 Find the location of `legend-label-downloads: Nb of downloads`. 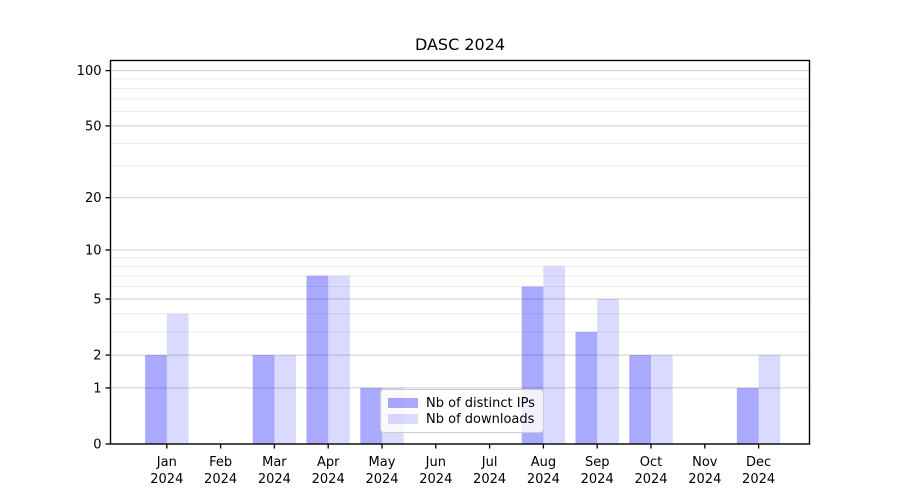

legend-label-downloads: Nb of downloads is located at coordinates (480, 419).